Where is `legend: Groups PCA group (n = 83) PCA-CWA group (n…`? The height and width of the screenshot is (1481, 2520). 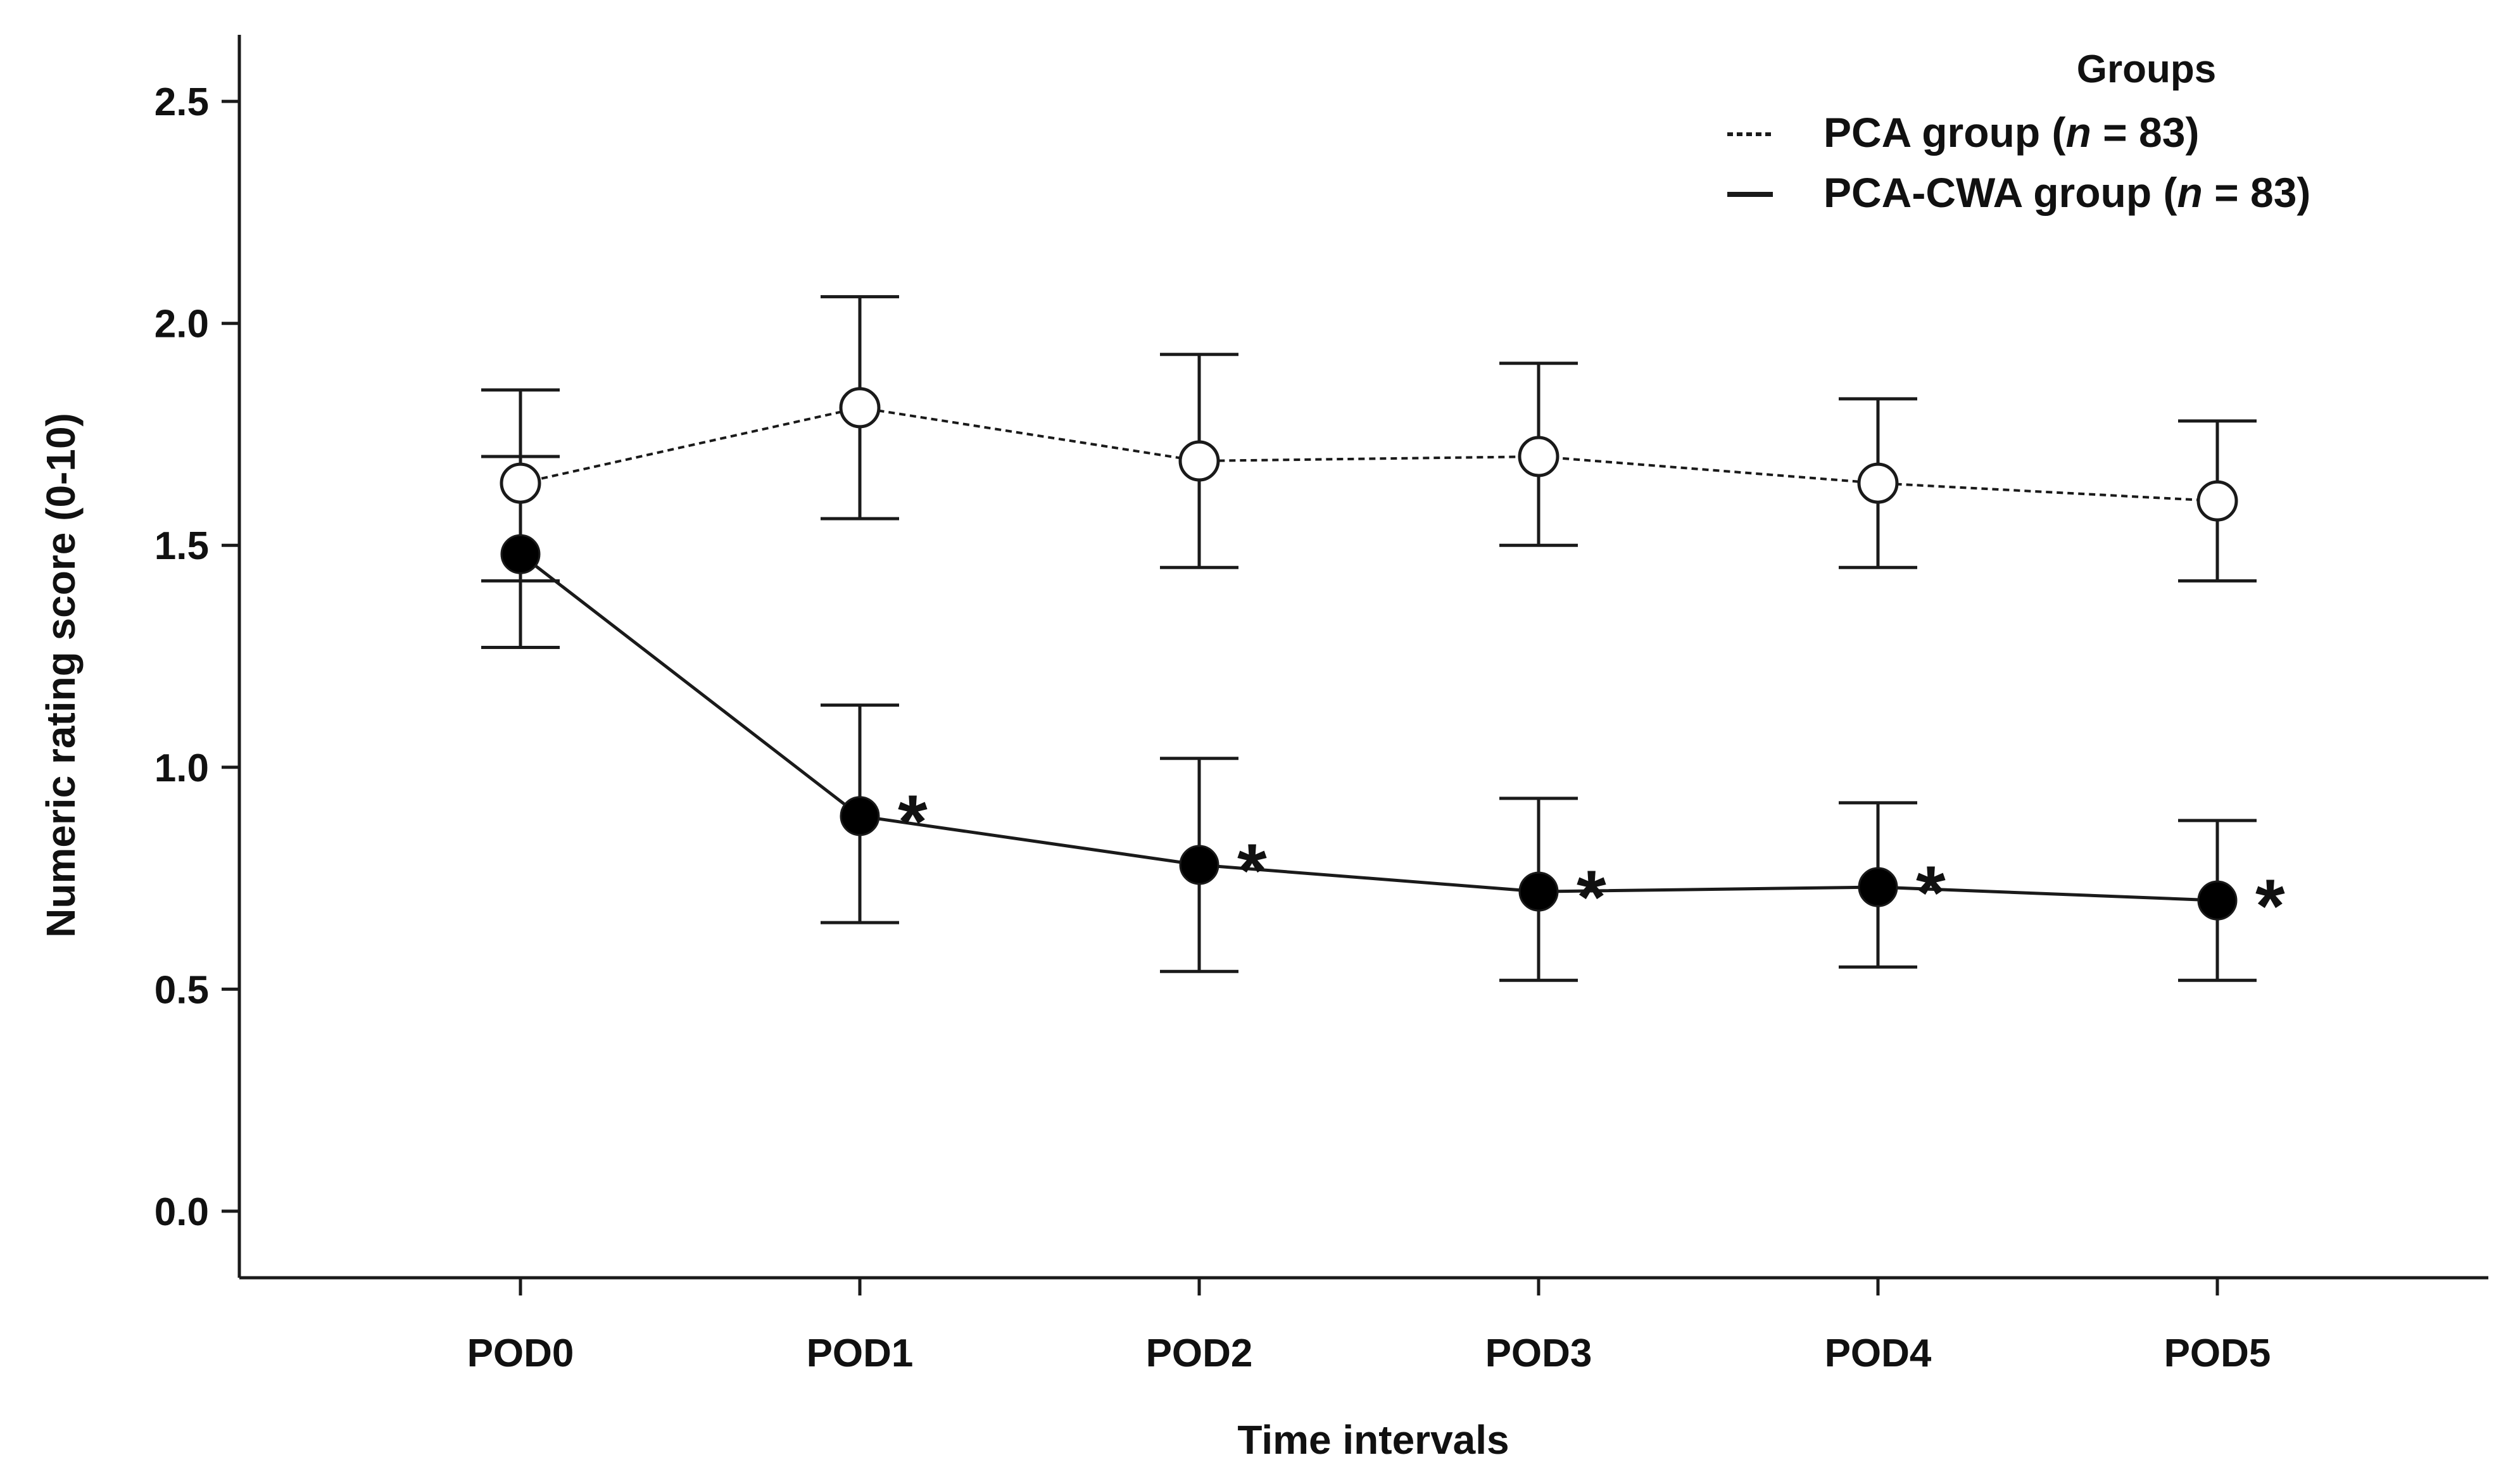 legend: Groups PCA group (n = 83) PCA-CWA group (n… is located at coordinates (2018, 131).